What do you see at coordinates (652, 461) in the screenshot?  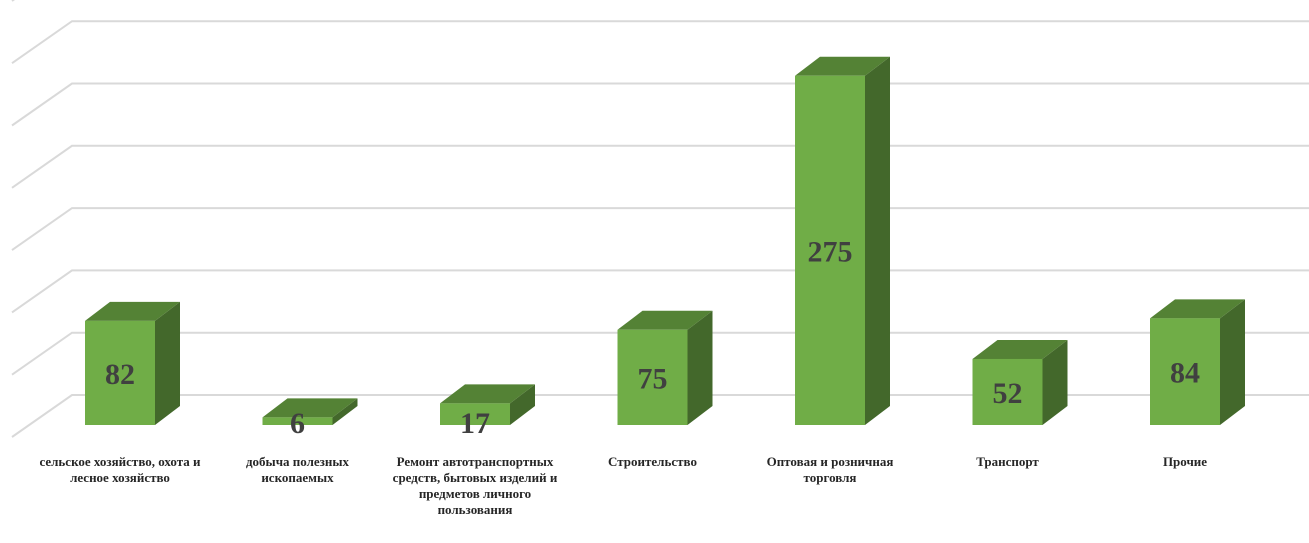 I see `category-label: Строительство` at bounding box center [652, 461].